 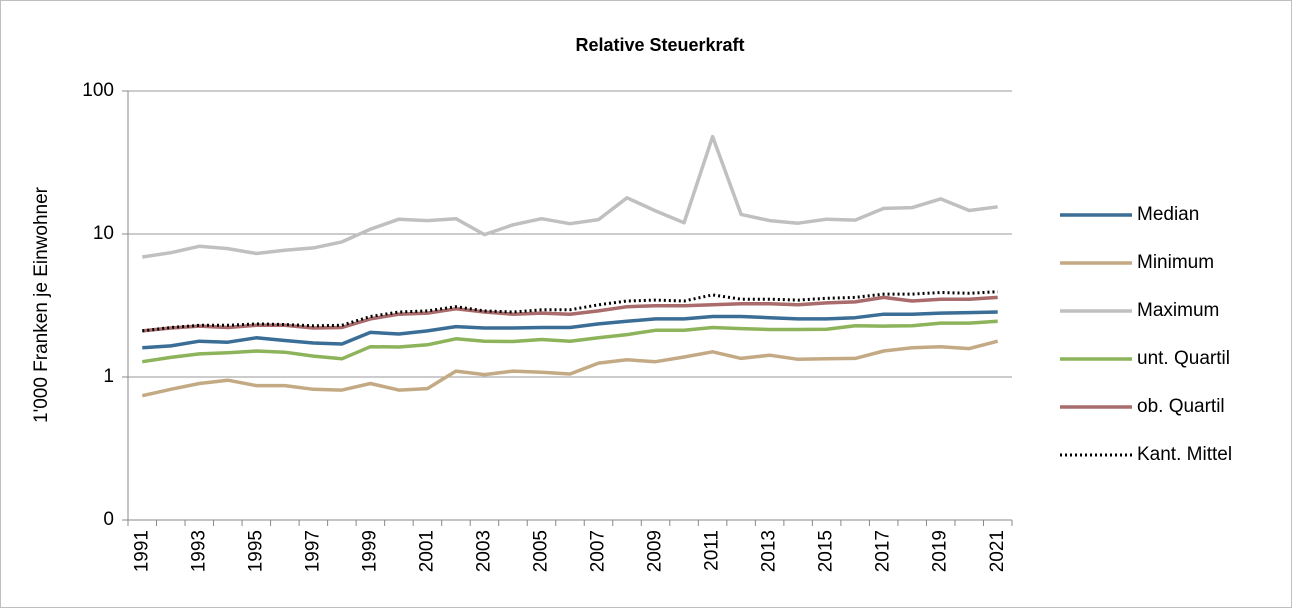 What do you see at coordinates (103, 233) in the screenshot?
I see `y-tick-label: 10` at bounding box center [103, 233].